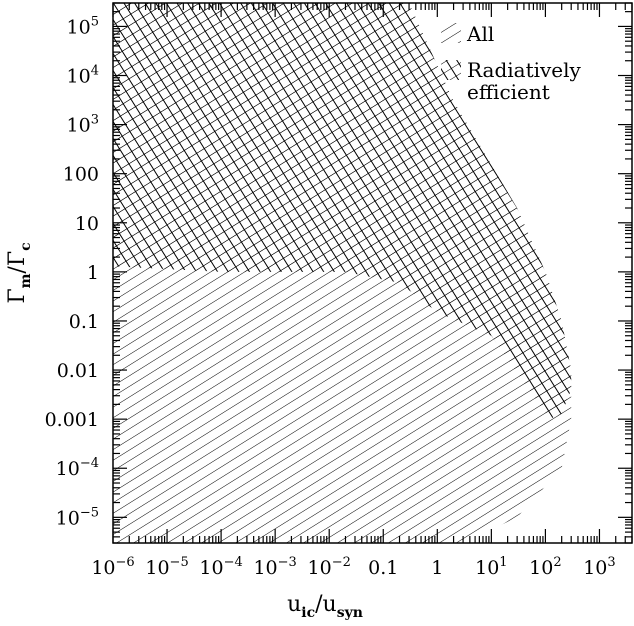 The width and height of the screenshot is (634, 626). Describe the element at coordinates (83, 125) in the screenshot. I see `y-tick-label: 10³` at that location.